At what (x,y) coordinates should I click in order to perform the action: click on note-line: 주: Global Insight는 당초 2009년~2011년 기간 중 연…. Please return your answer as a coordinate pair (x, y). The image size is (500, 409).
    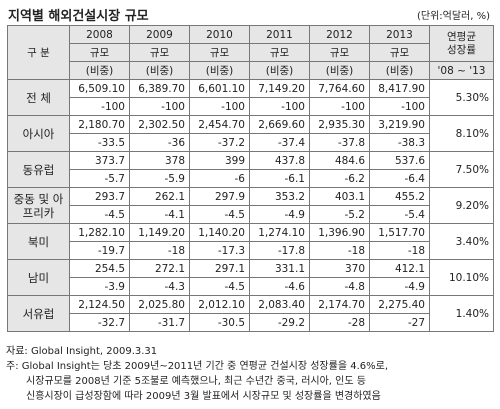
    Looking at the image, I should click on (197, 366).